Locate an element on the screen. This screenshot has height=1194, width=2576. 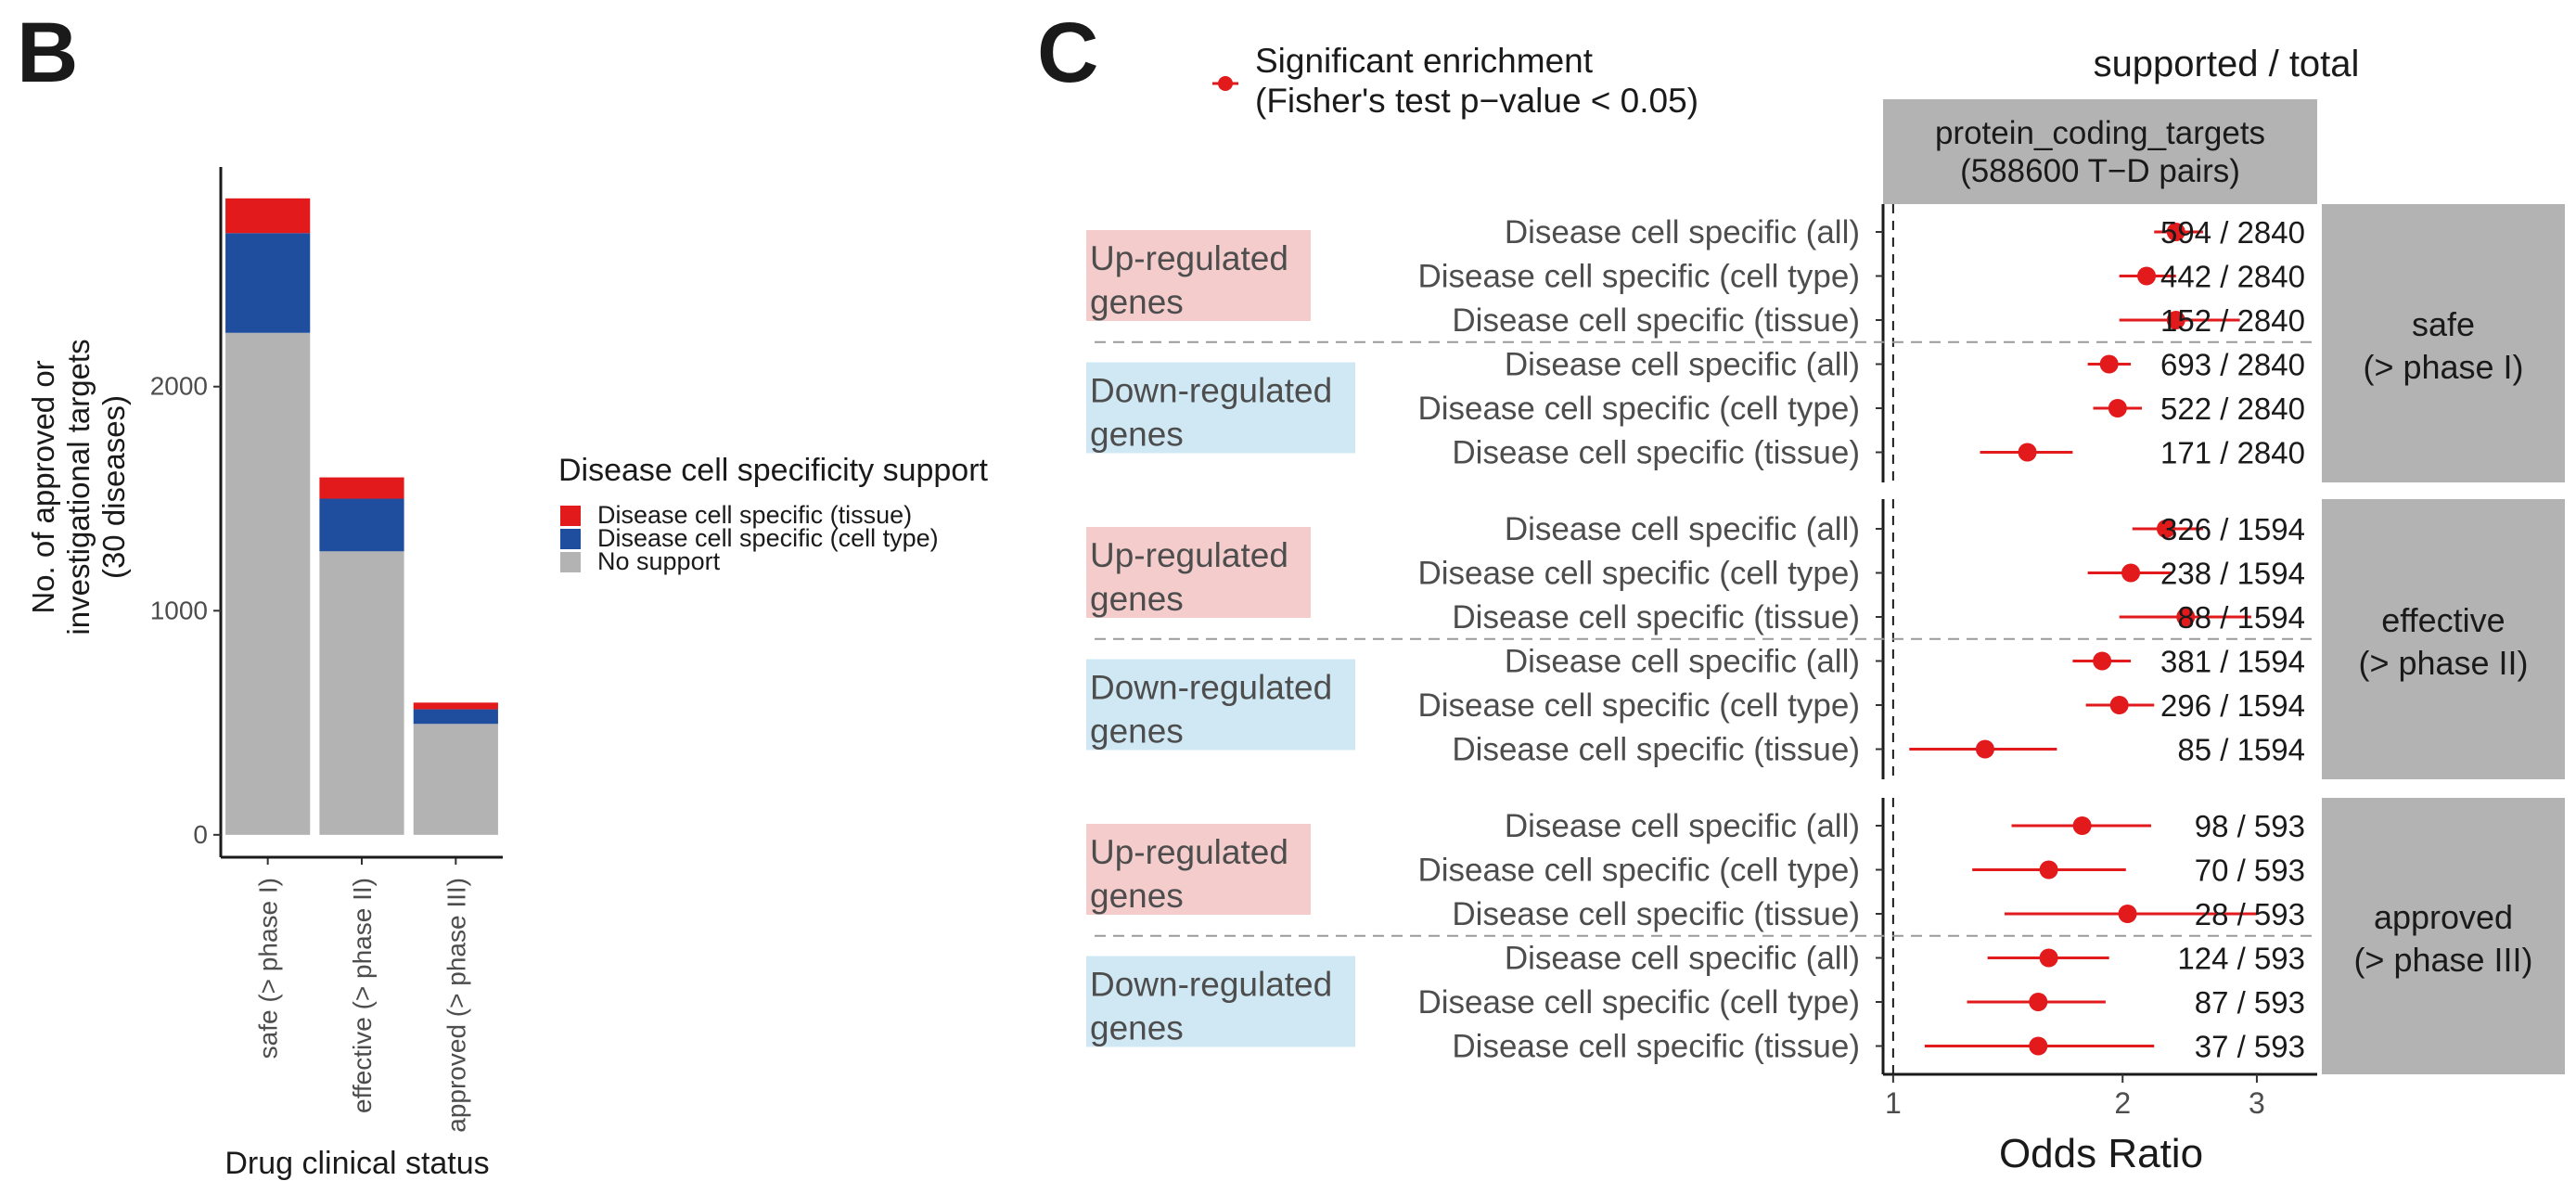
facet-strip-bg is located at coordinates (2100, 151).